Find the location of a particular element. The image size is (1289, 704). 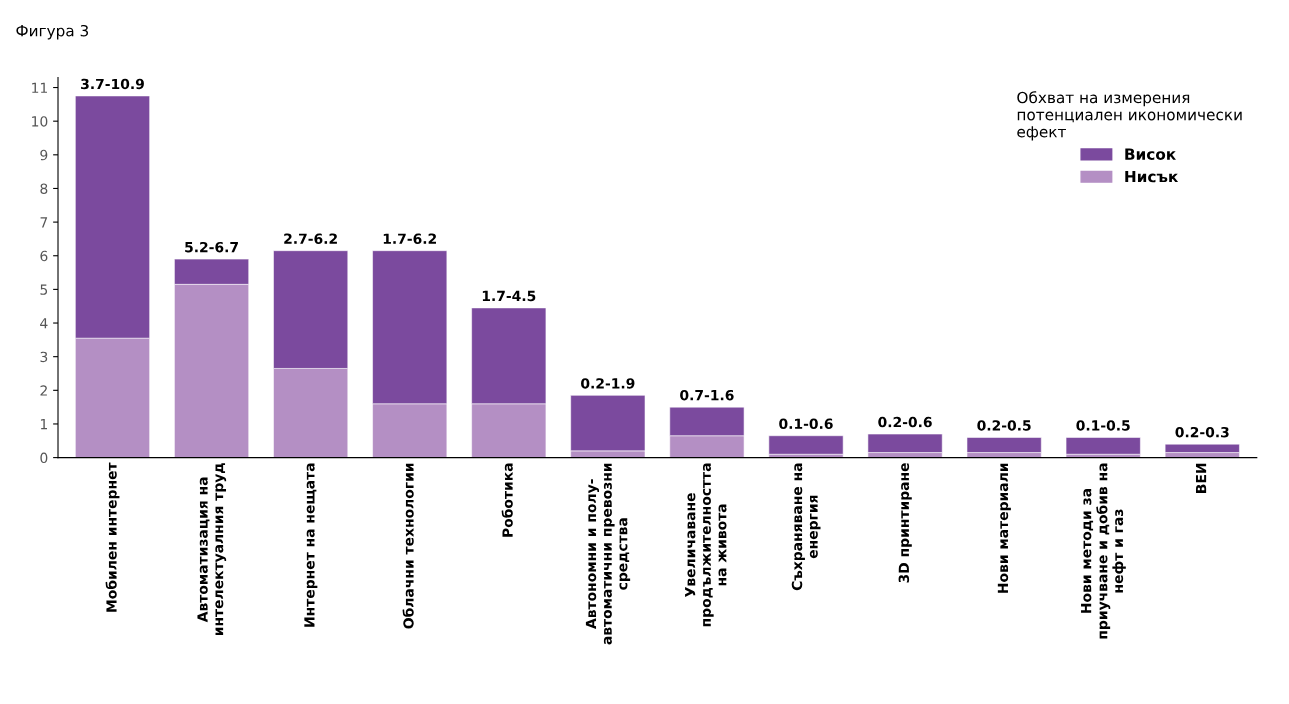

x-tick-label: Автоматизация на интелектуалния труд is located at coordinates (212, 549).